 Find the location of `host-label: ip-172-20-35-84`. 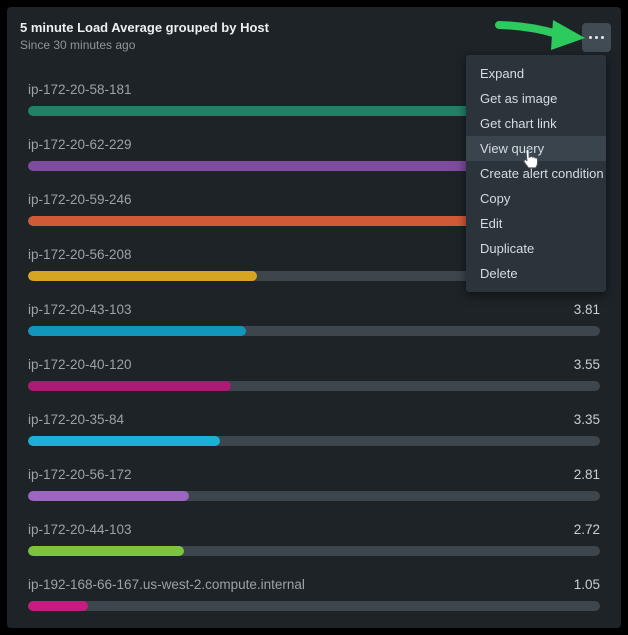

host-label: ip-172-20-35-84 is located at coordinates (76, 419).